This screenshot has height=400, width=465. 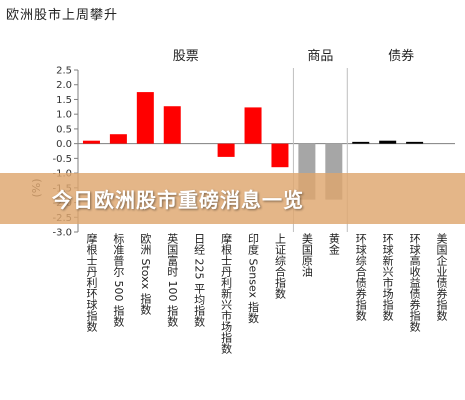 I want to click on x-category-label: 环球综合债券指数, so click(x=360, y=277).